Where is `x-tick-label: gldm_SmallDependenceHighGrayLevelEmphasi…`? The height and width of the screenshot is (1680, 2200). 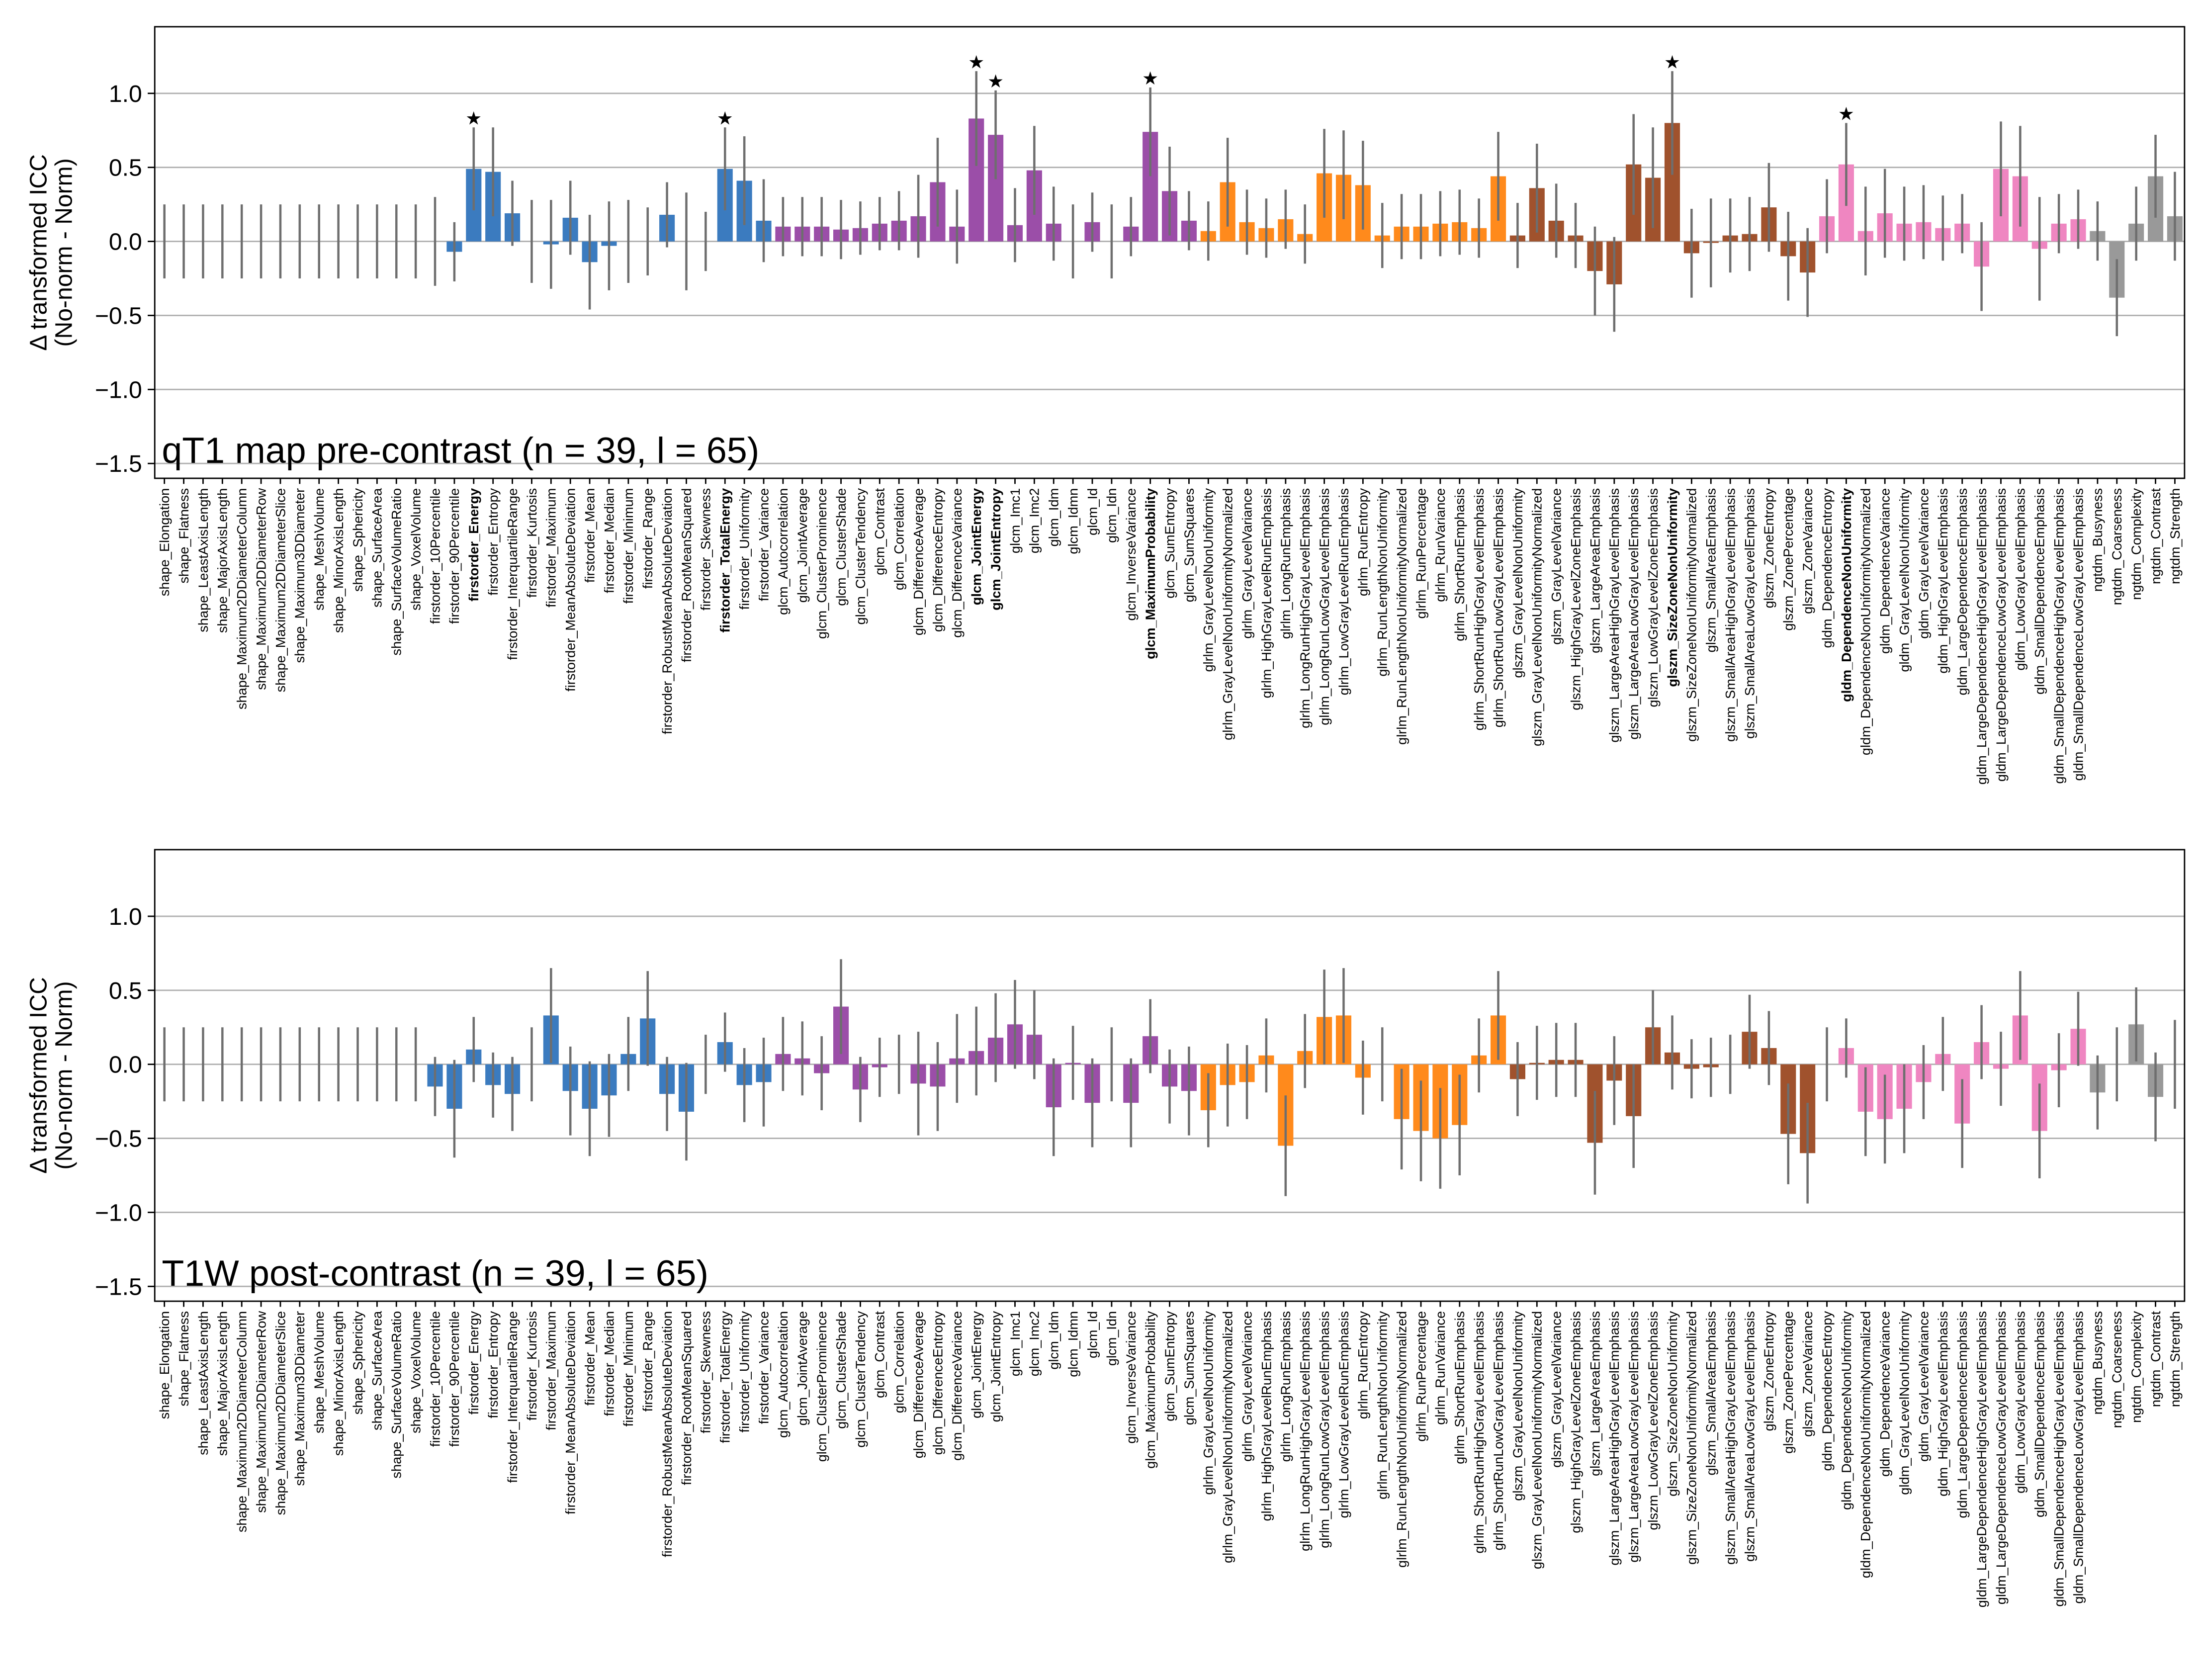 x-tick-label: gldm_SmallDependenceHighGrayLevelEmphasi… is located at coordinates (2058, 636).